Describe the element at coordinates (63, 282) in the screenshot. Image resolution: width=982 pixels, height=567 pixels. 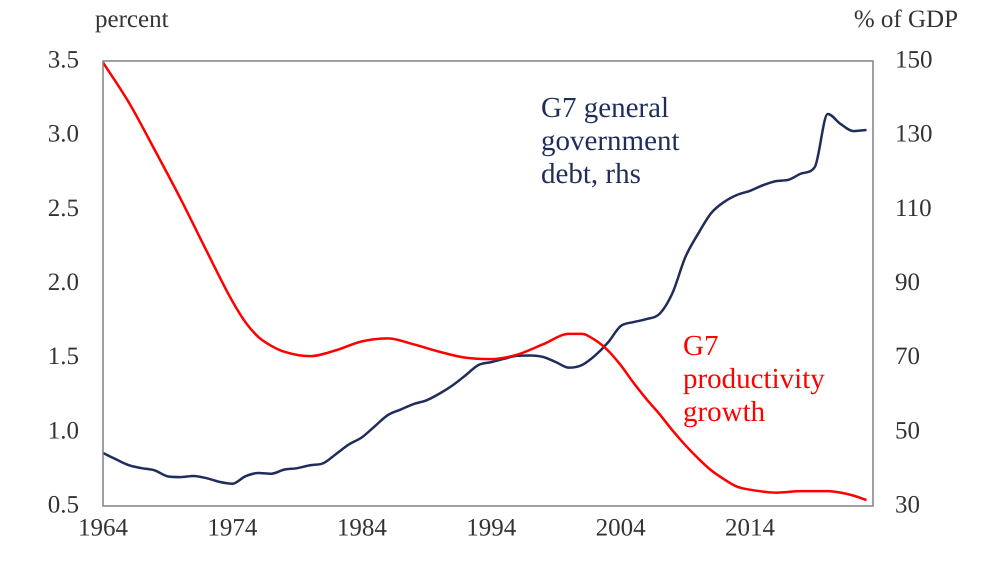
I see `y-tick-label: 2.0` at that location.